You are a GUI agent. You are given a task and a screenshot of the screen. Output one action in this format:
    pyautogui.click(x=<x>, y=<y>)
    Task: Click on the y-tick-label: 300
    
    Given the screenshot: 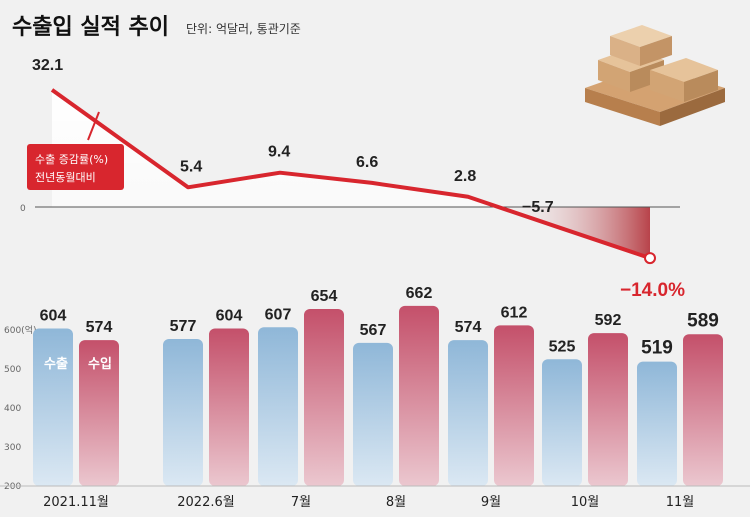 What is the action you would take?
    pyautogui.click(x=12, y=448)
    